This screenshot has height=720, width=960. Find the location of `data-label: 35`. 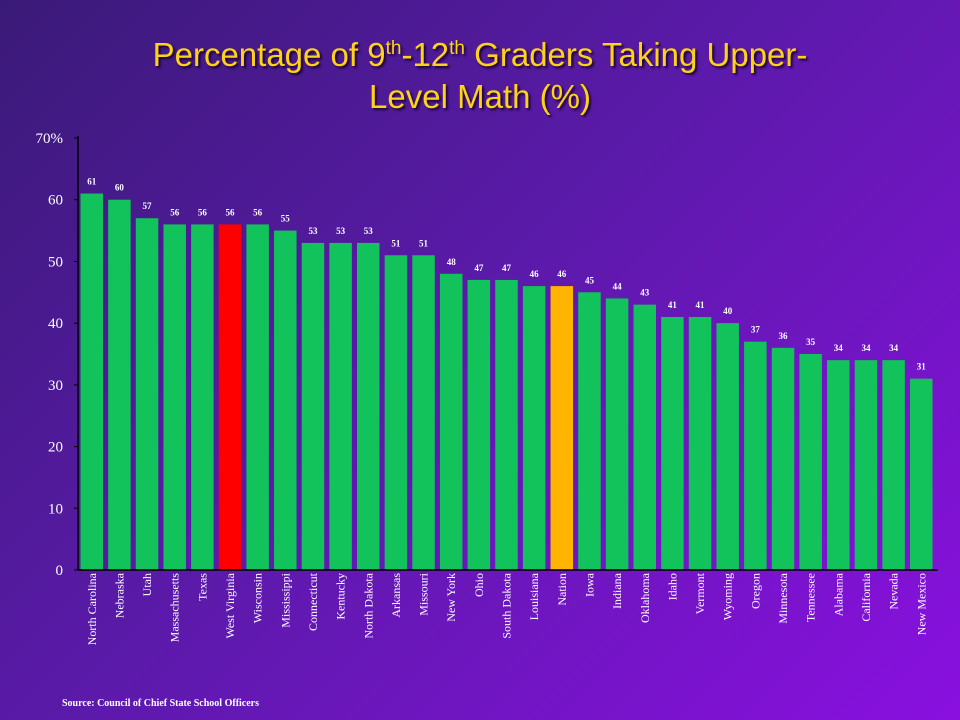

data-label: 35 is located at coordinates (811, 342).